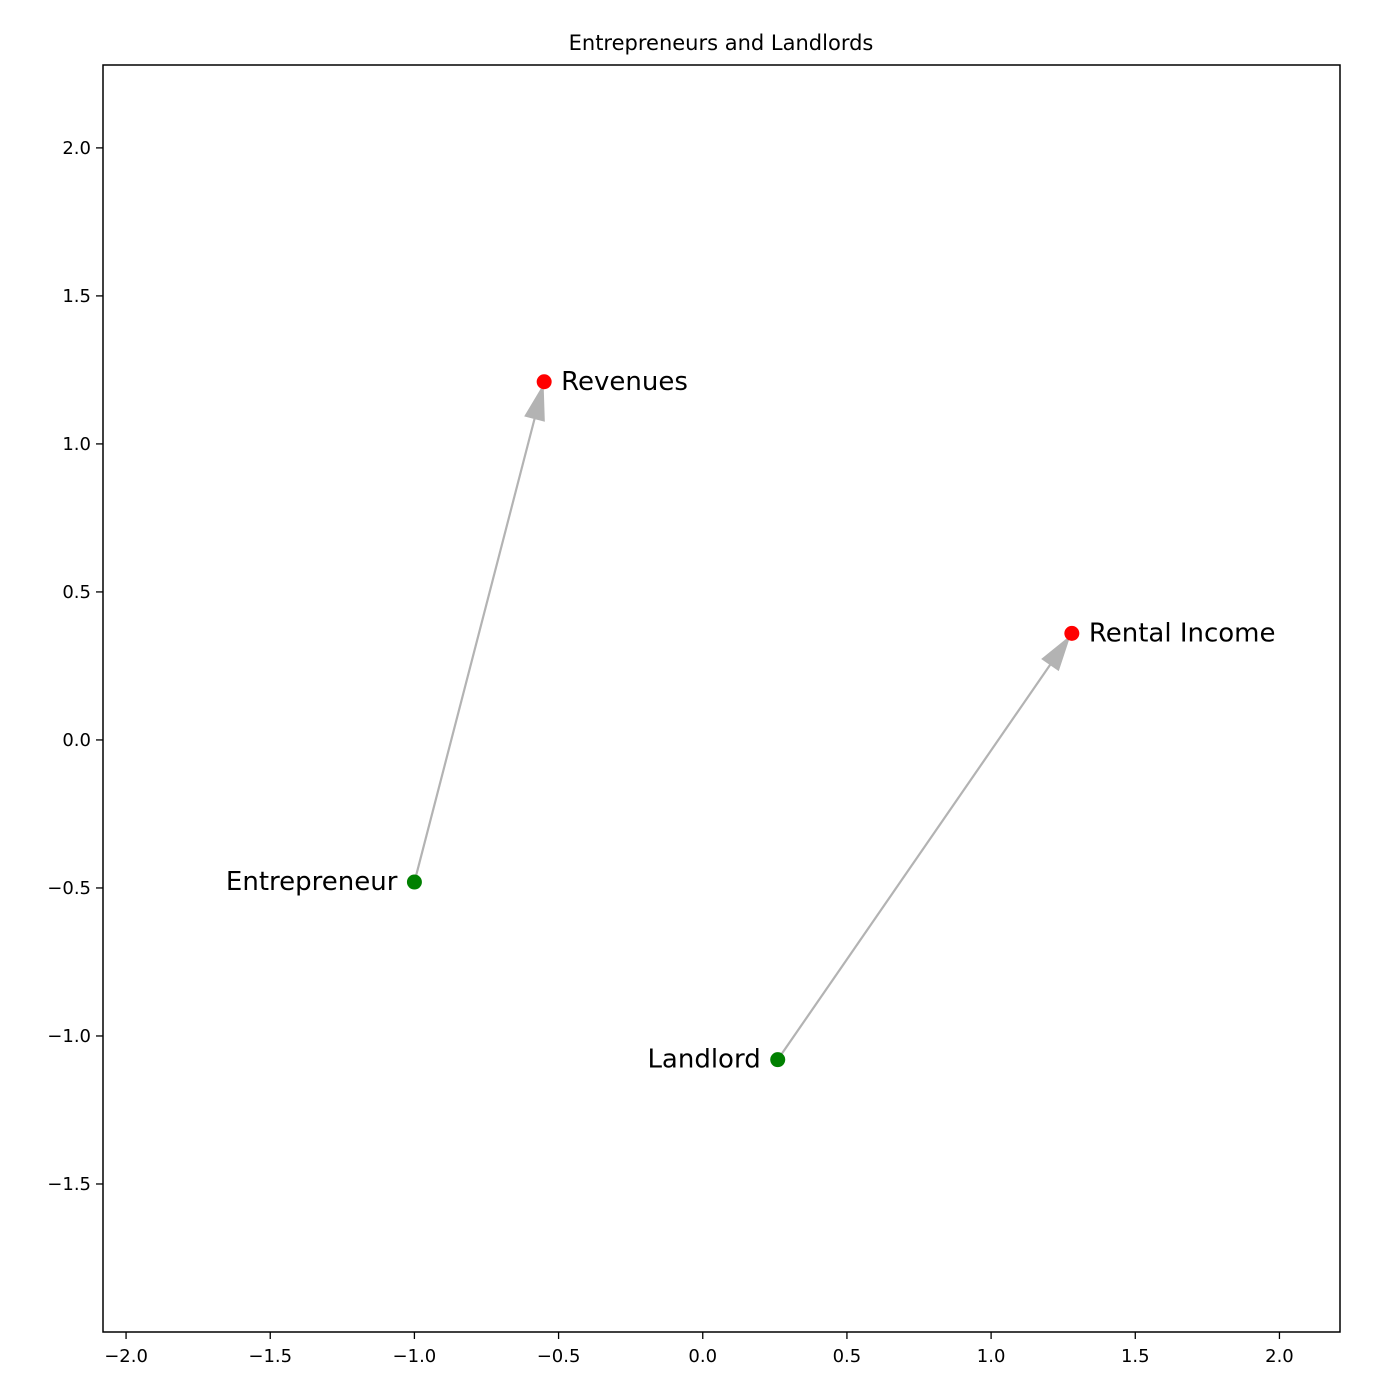 Image resolution: width=1400 pixels, height=1400 pixels. I want to click on chart-title: Entrepreneurs and Landlords, so click(721, 43).